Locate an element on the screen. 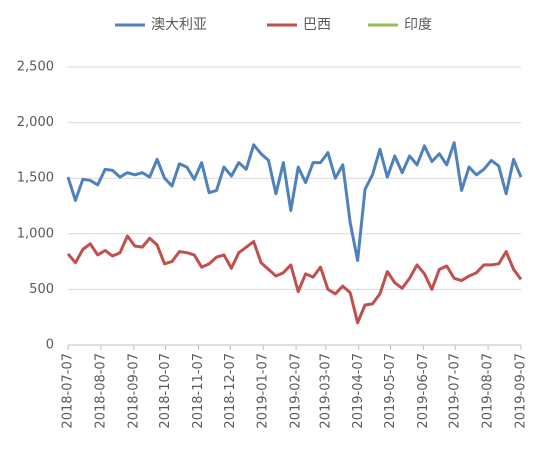 The height and width of the screenshot is (454, 546). x-tick-label: 2018-12-07 is located at coordinates (230, 391).